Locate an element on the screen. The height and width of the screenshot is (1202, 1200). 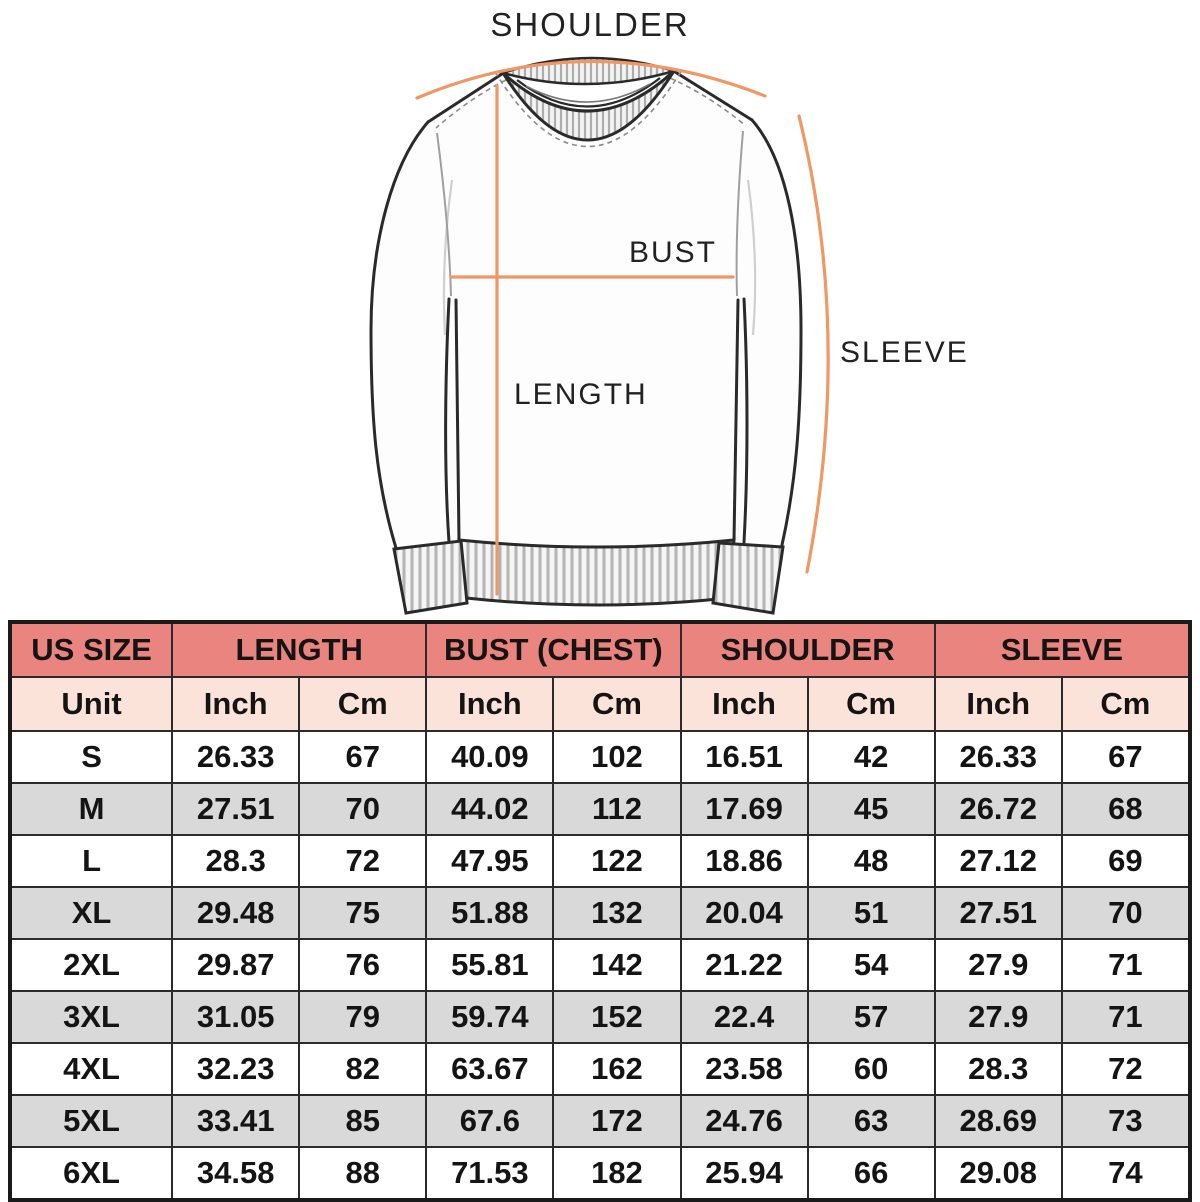
measurement-cell: 172 is located at coordinates (617, 1121).